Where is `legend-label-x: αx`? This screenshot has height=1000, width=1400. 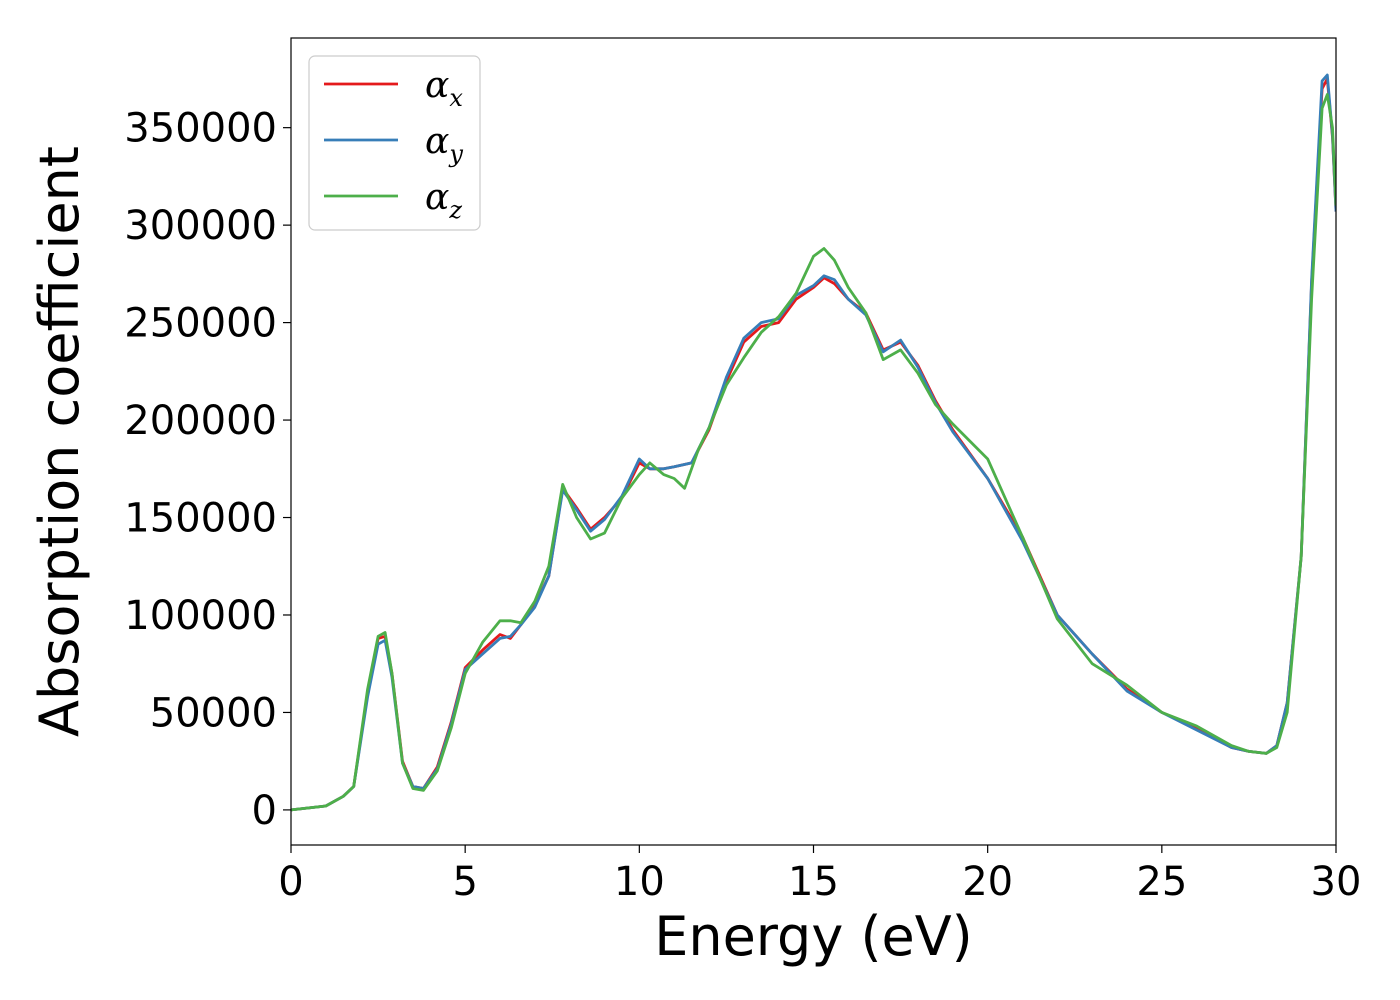
legend-label-x: αx is located at coordinates (444, 88).